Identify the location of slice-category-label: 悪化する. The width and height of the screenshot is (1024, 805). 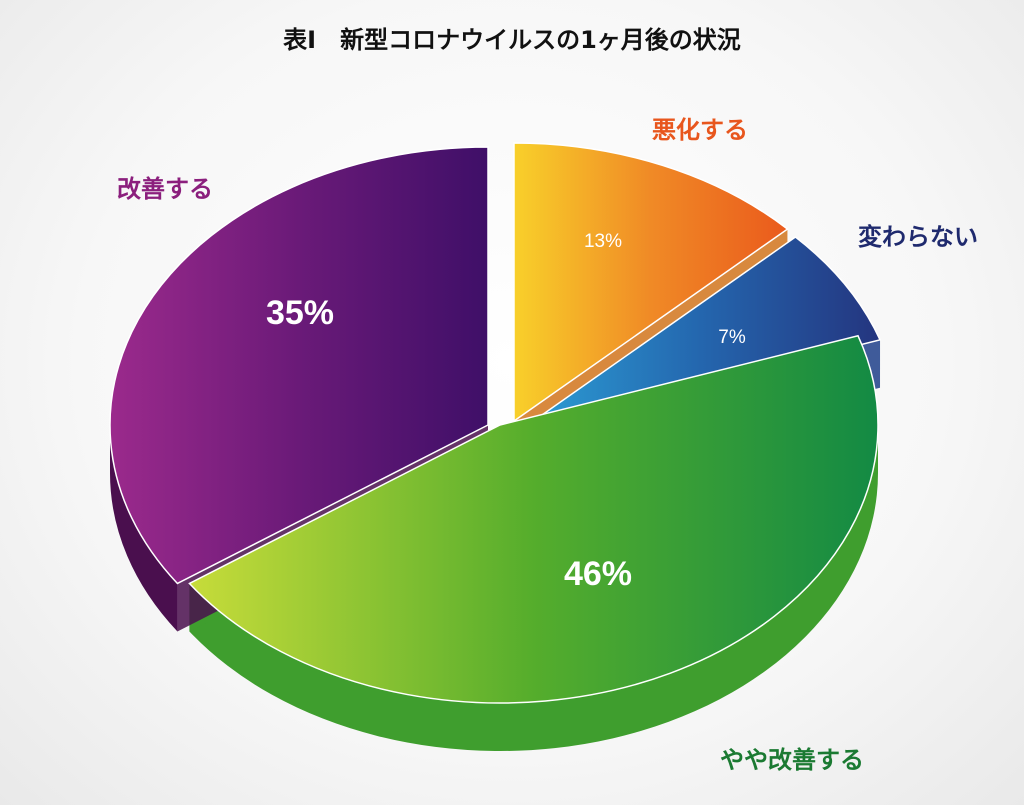
(700, 130).